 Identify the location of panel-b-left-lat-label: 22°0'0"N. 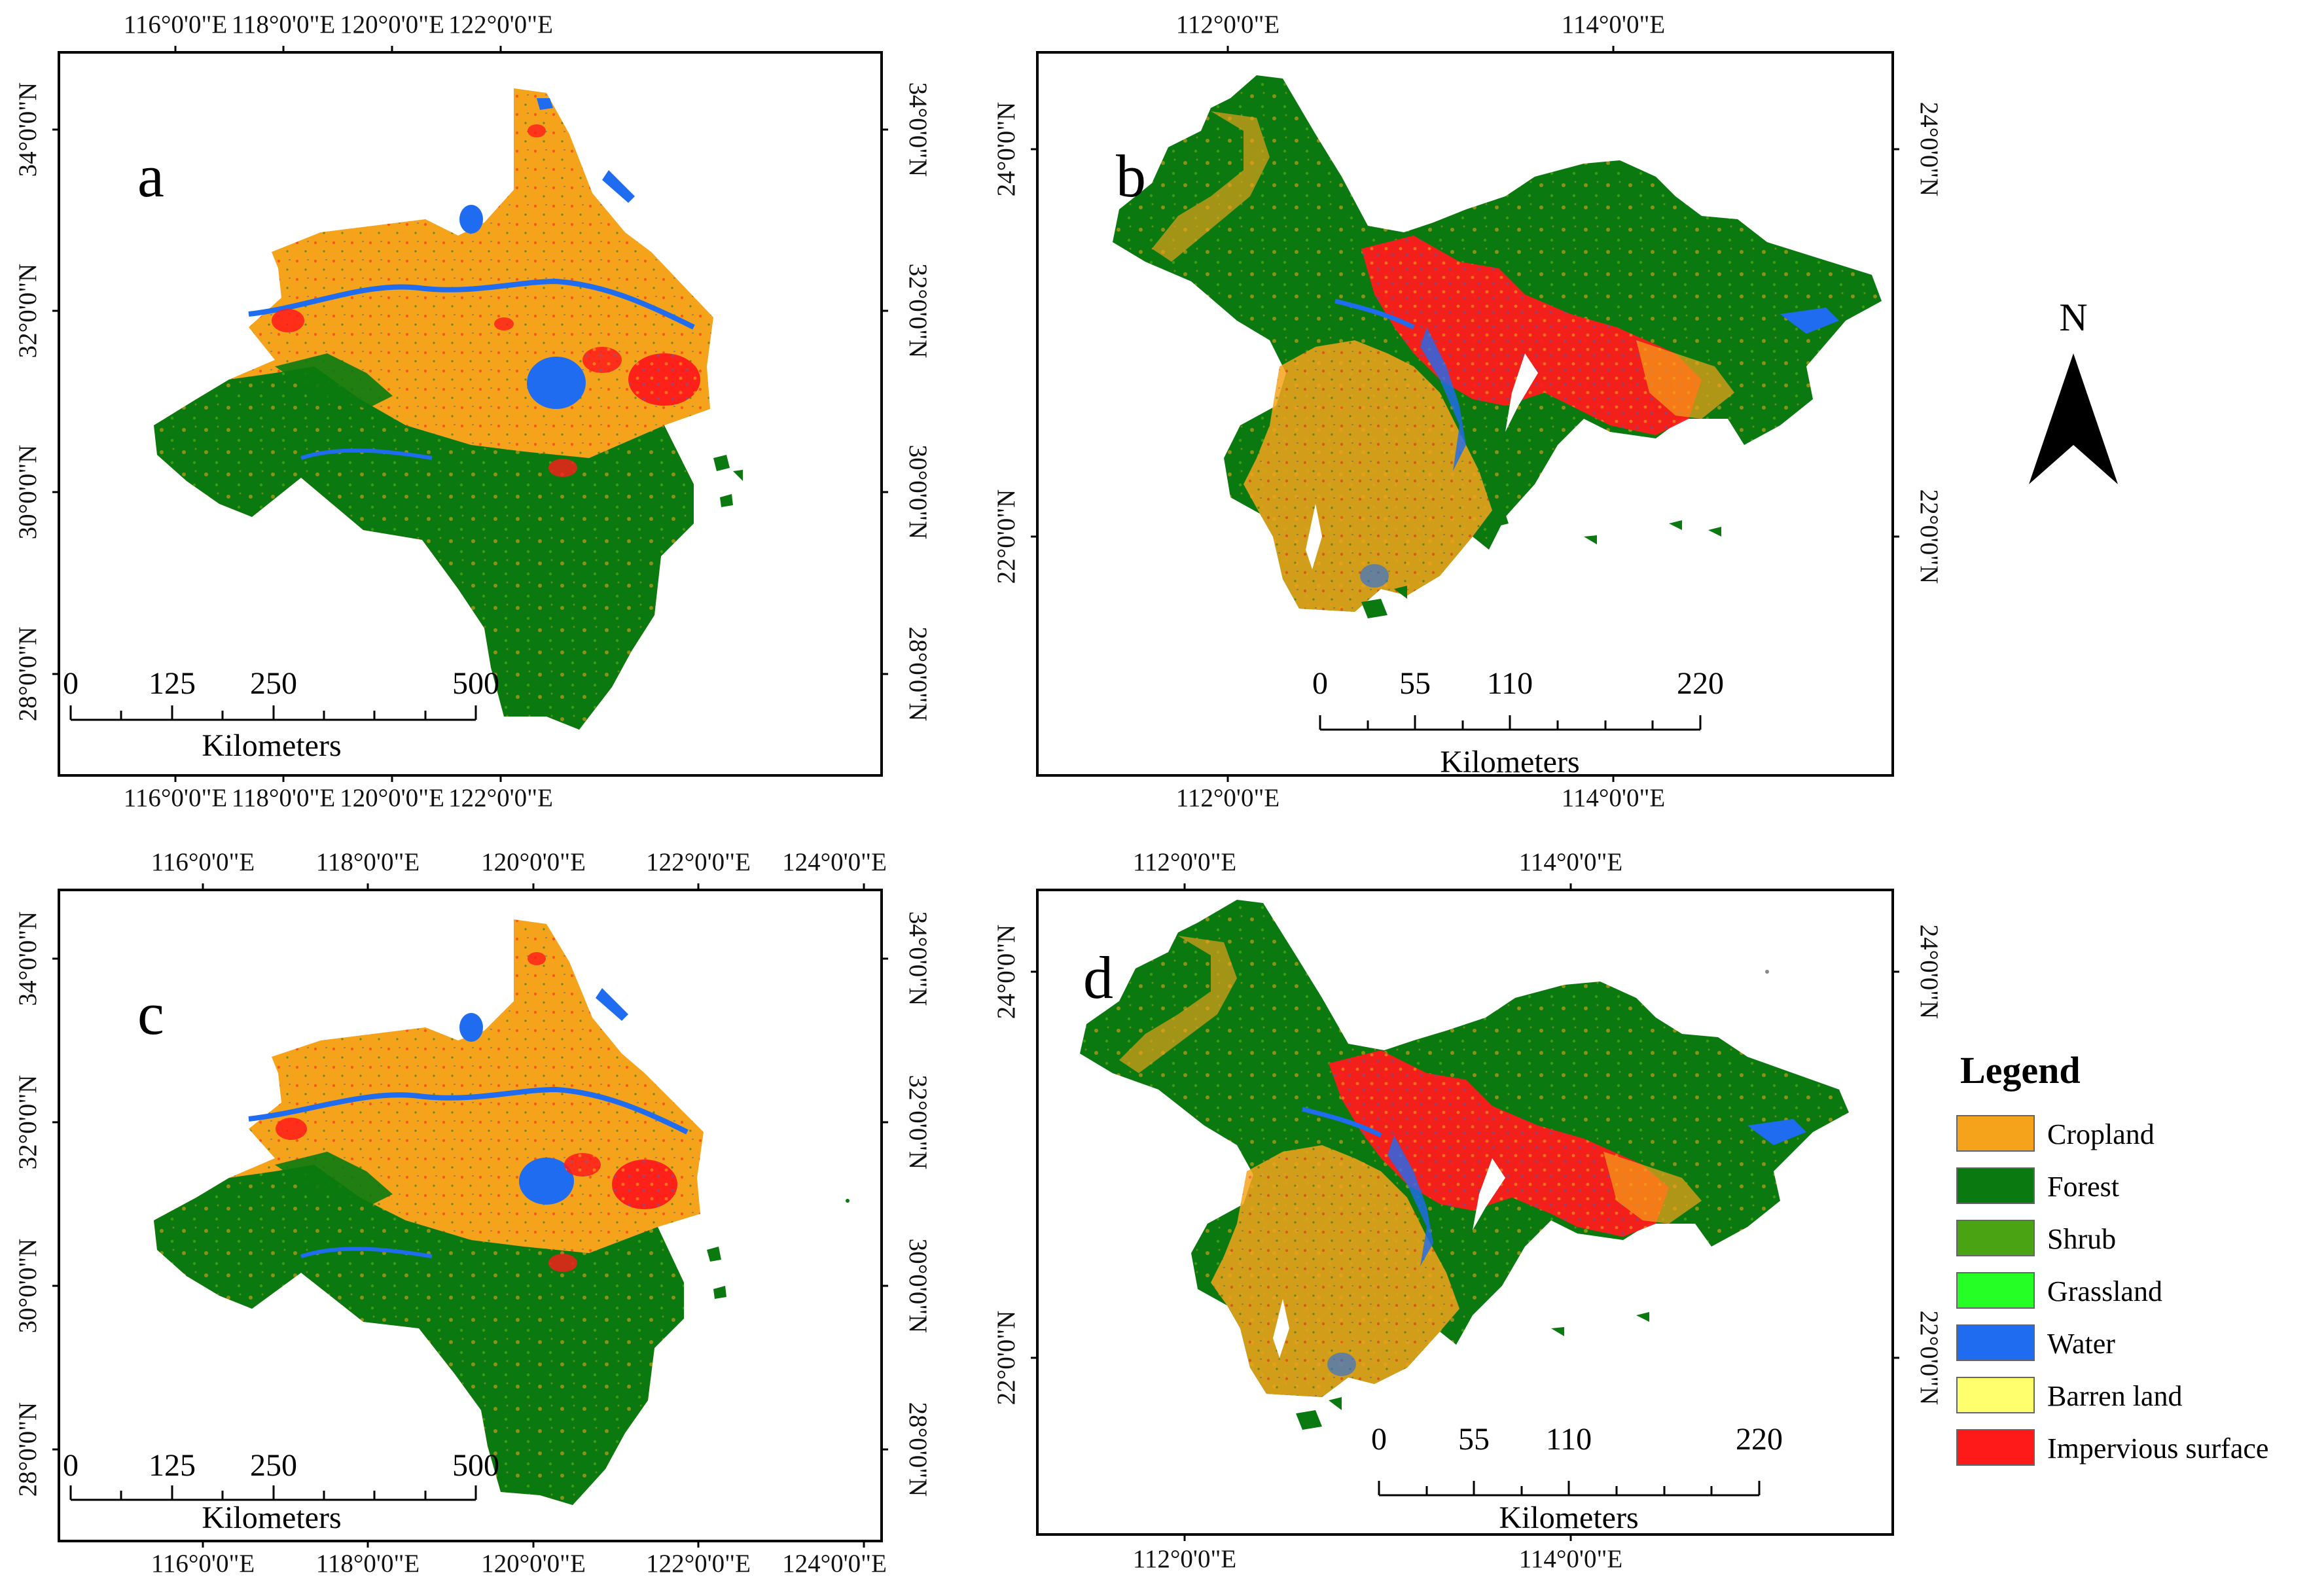
(1006, 536).